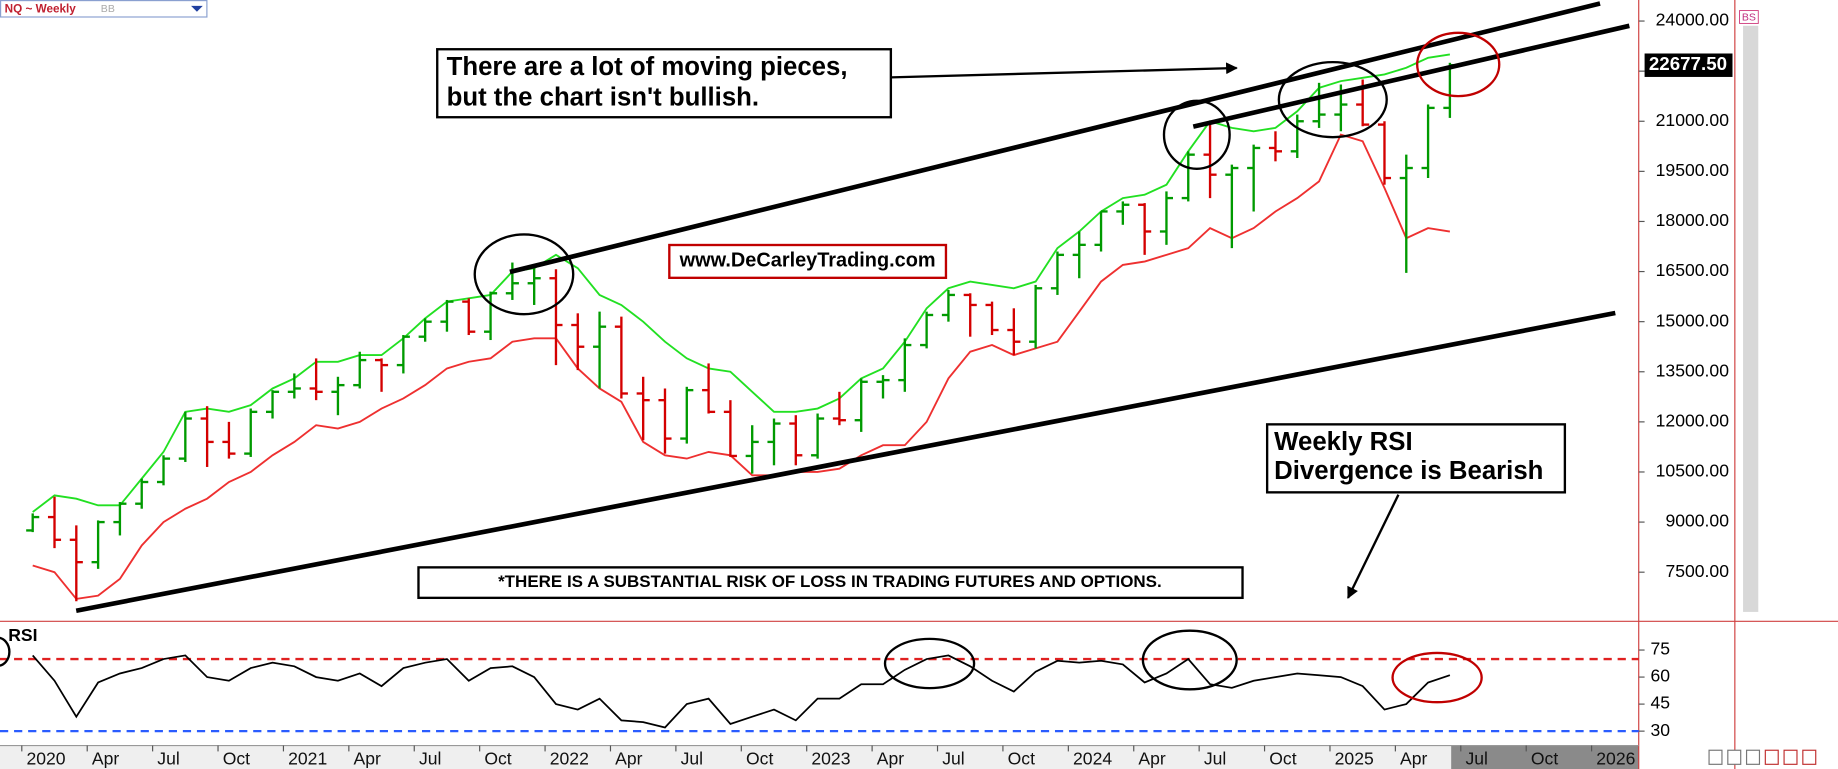 The width and height of the screenshot is (1838, 769). I want to click on headline-box, so click(664, 83).